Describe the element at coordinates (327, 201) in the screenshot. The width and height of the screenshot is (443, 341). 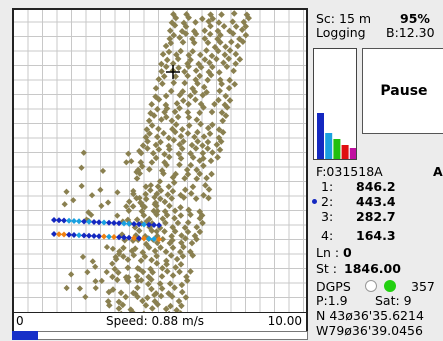
I see `row-label: 2:` at that location.